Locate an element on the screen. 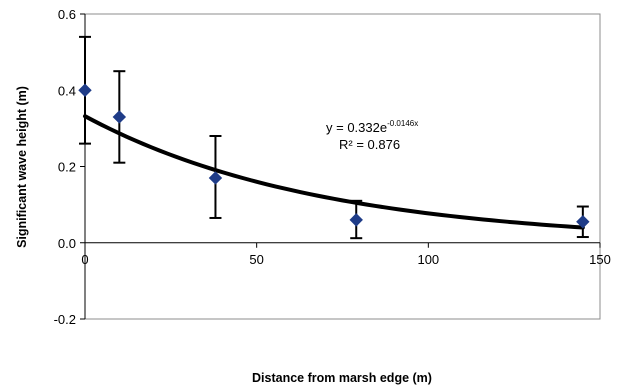  y-tick-label: -0.2 is located at coordinates (65, 319).